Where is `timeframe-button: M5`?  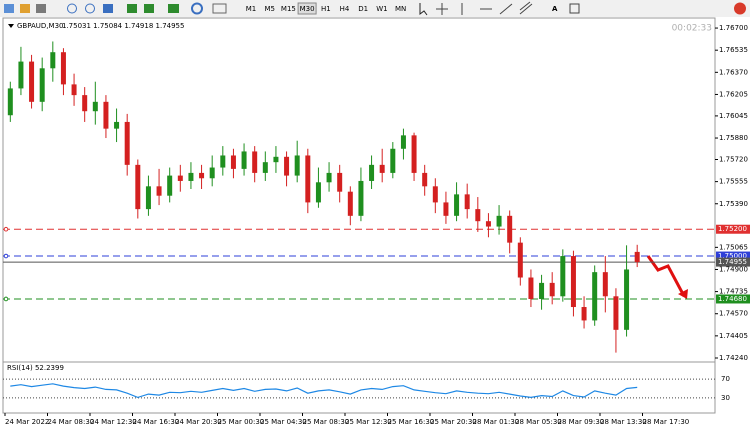
timeframe-button: M5 is located at coordinates (269, 9).